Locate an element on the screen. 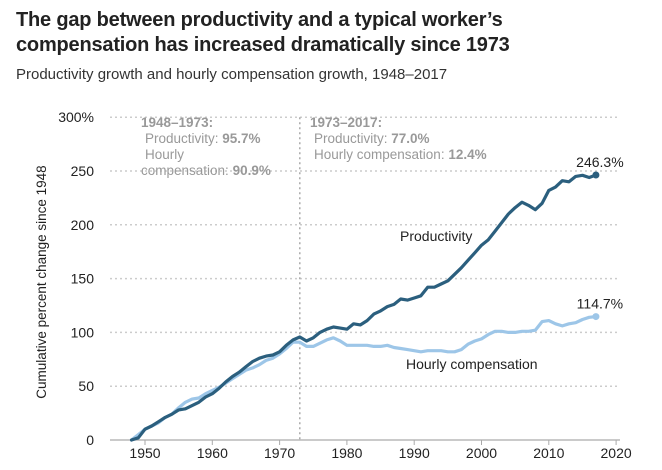  x-tick-label: 2000 is located at coordinates (481, 453).